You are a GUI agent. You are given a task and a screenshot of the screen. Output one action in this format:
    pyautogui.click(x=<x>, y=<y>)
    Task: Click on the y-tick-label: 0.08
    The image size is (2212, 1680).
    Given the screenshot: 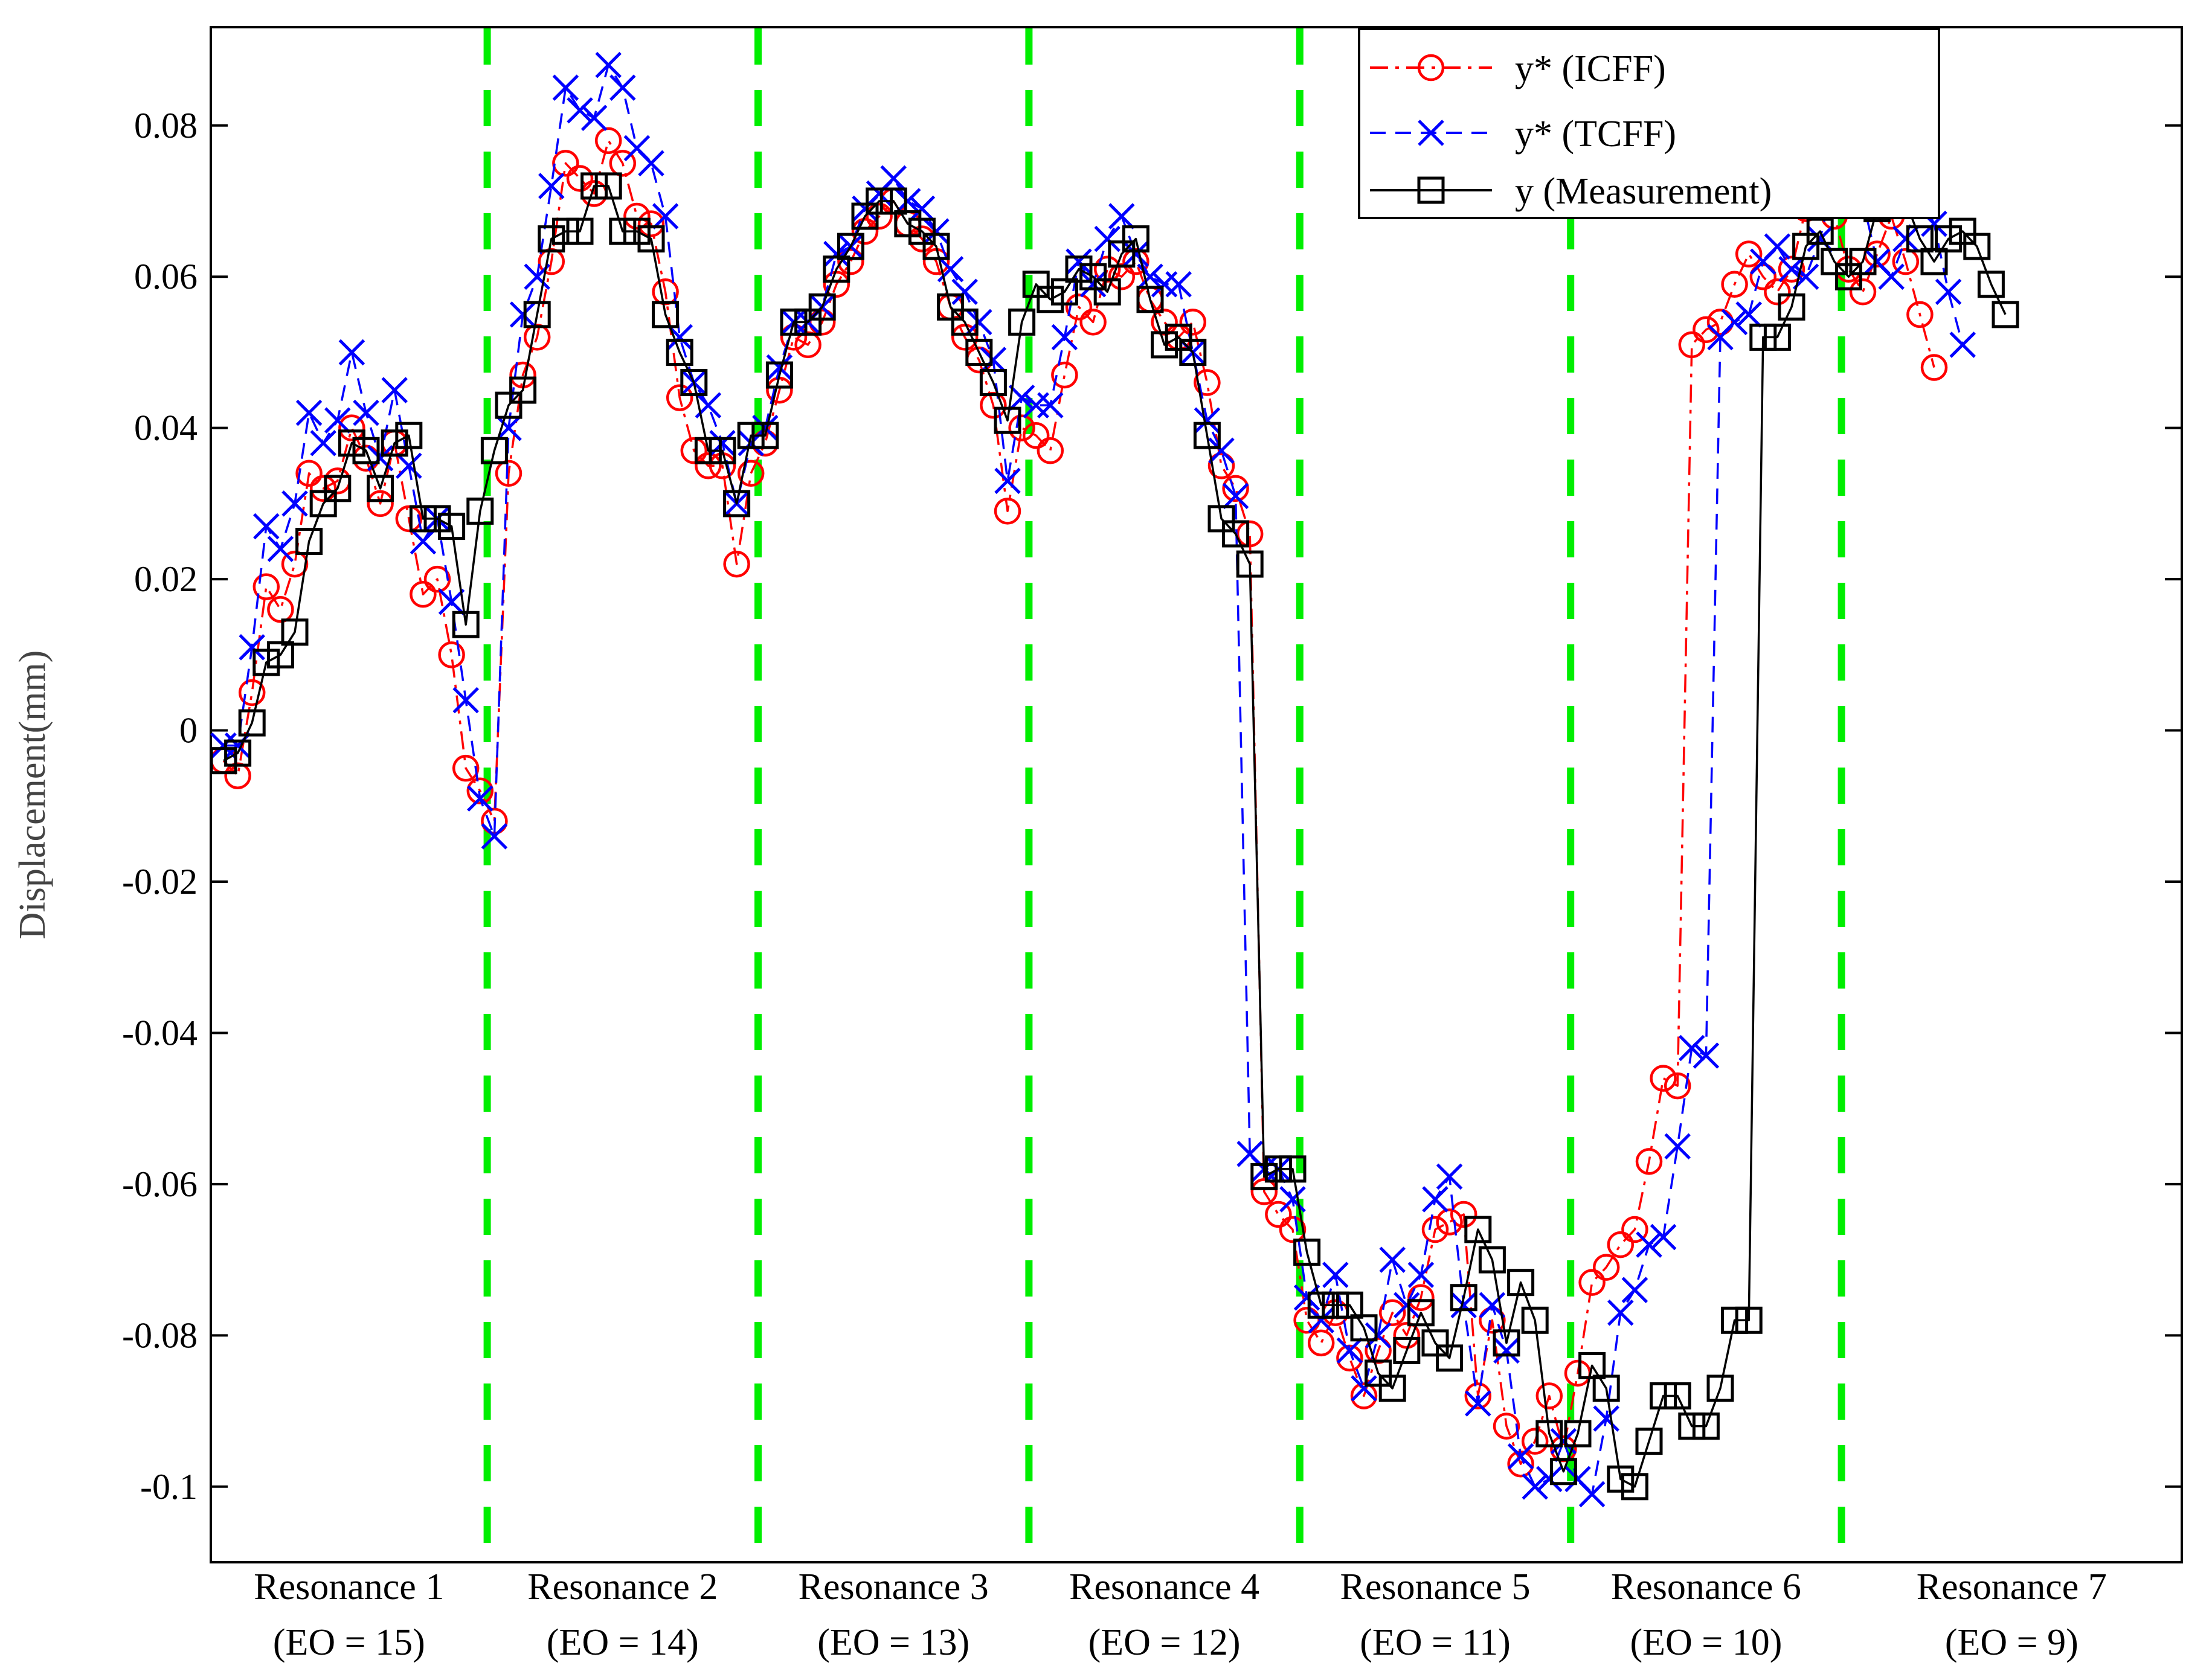 What is the action you would take?
    pyautogui.click(x=166, y=126)
    